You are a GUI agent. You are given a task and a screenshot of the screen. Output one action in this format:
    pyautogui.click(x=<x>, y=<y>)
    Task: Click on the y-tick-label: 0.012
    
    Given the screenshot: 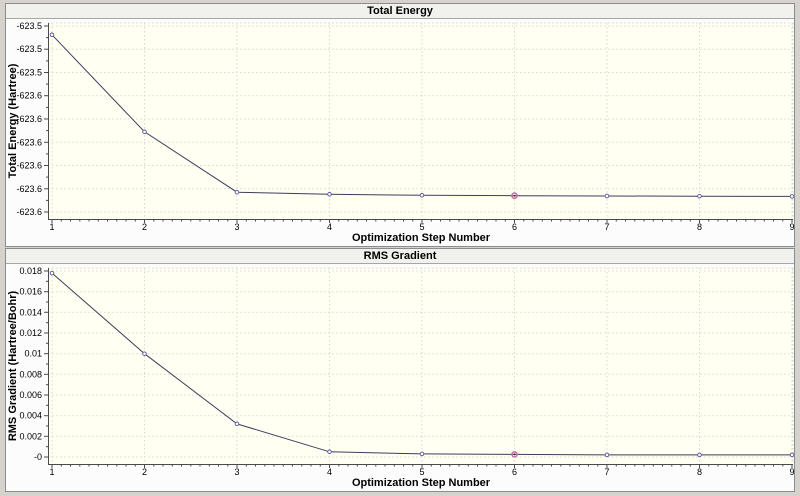 What is the action you would take?
    pyautogui.click(x=30, y=333)
    